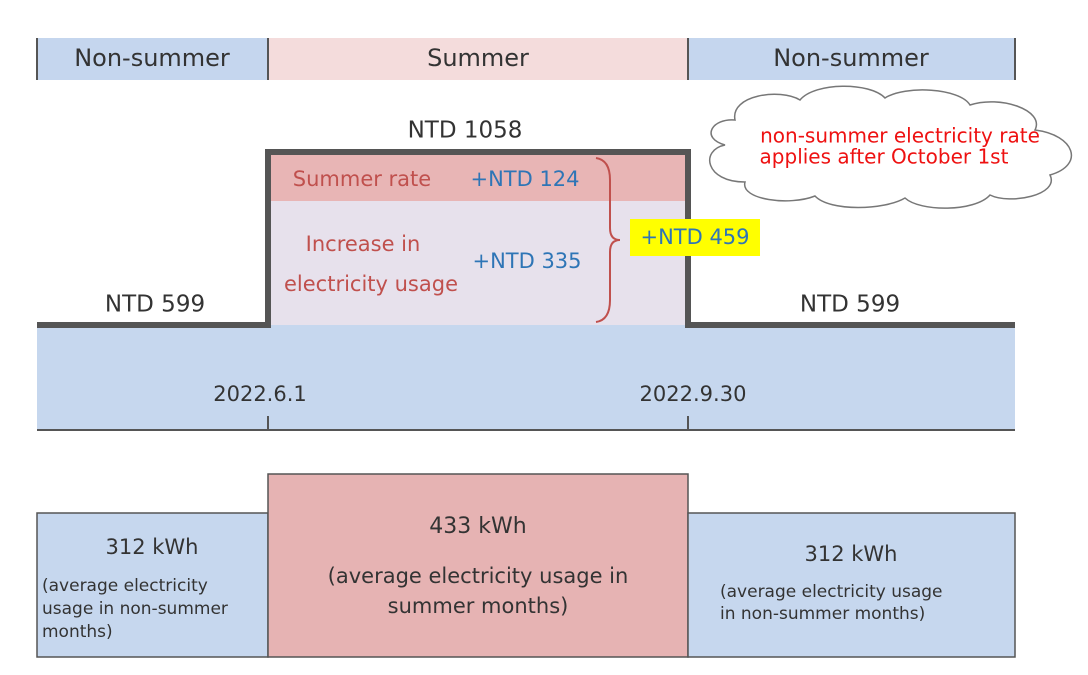 The height and width of the screenshot is (675, 1088). I want to click on note-text: applies after October 1st, so click(884, 157).